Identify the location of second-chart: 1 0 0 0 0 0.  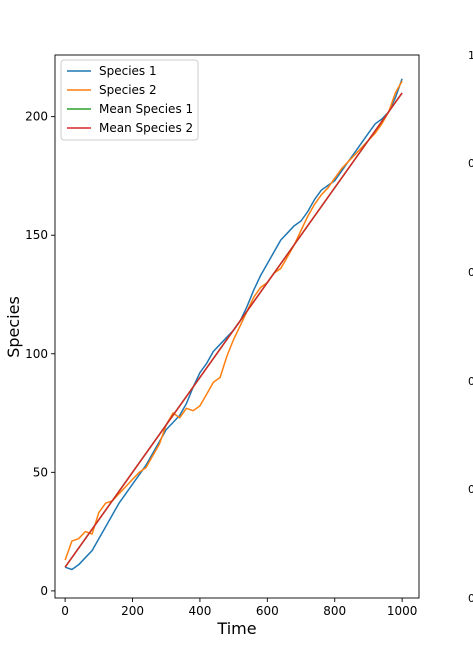
(470, 327).